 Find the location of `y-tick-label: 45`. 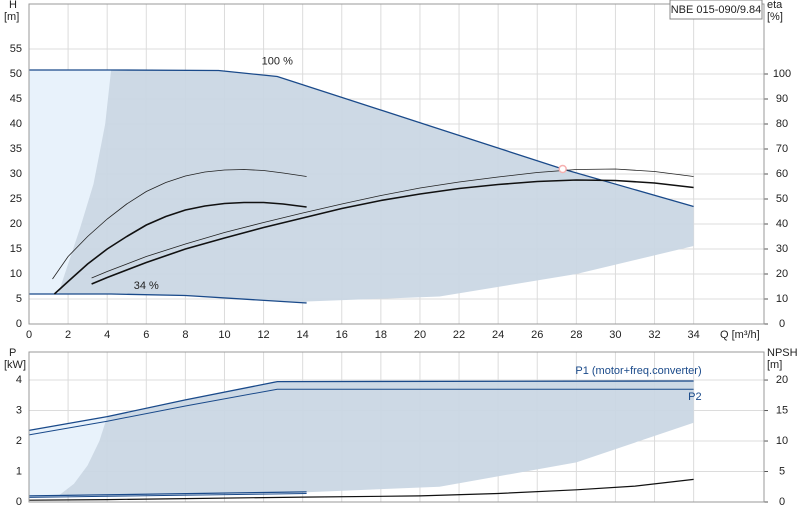

y-tick-label: 45 is located at coordinates (16, 99).